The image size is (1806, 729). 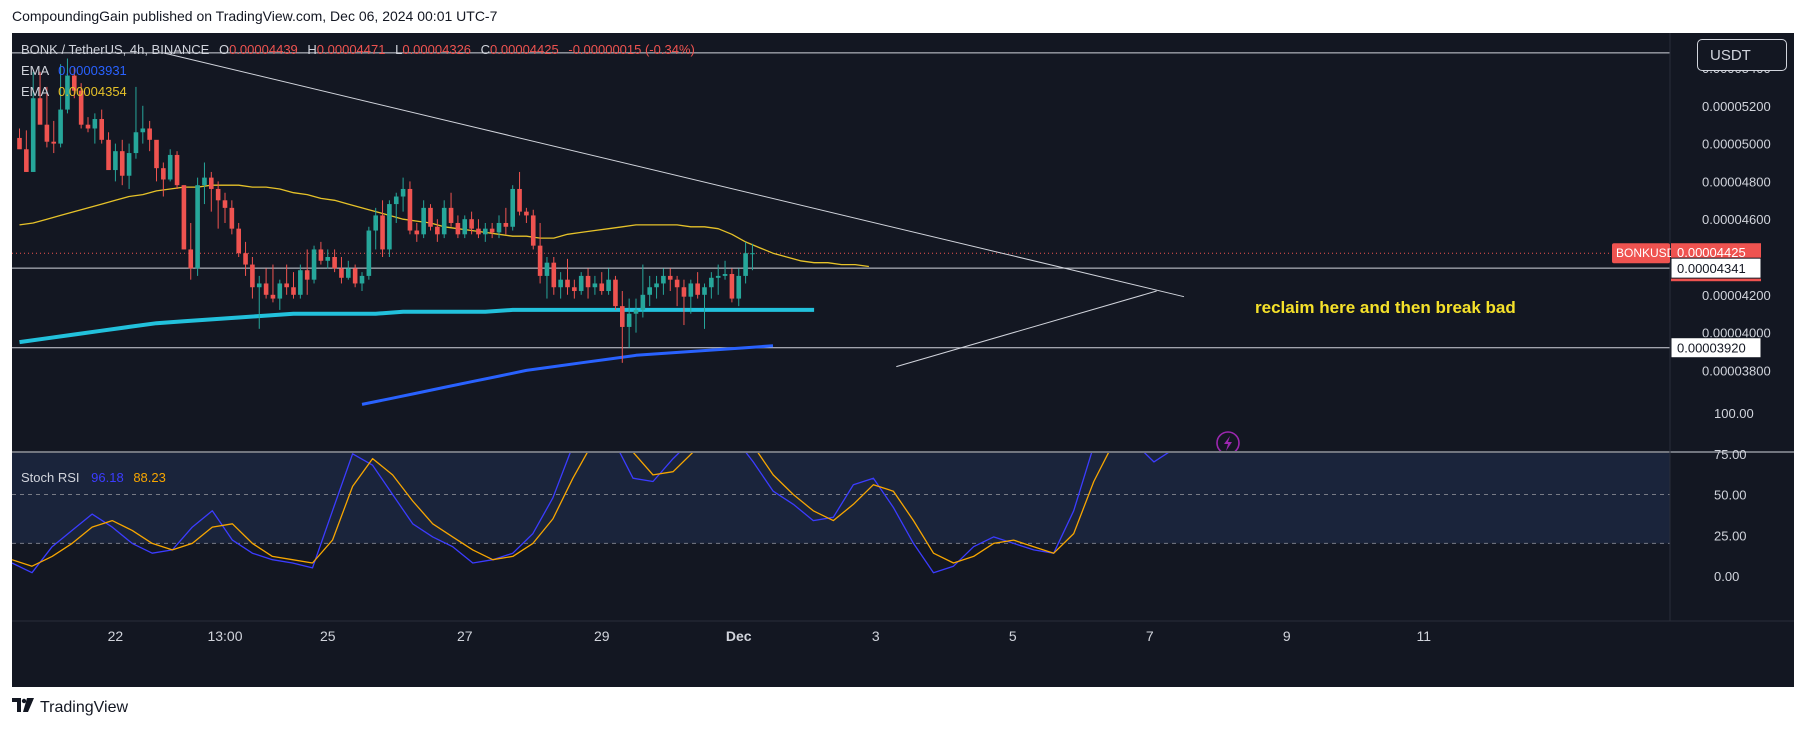 What do you see at coordinates (1150, 636) in the screenshot?
I see `time-tick-label: 7` at bounding box center [1150, 636].